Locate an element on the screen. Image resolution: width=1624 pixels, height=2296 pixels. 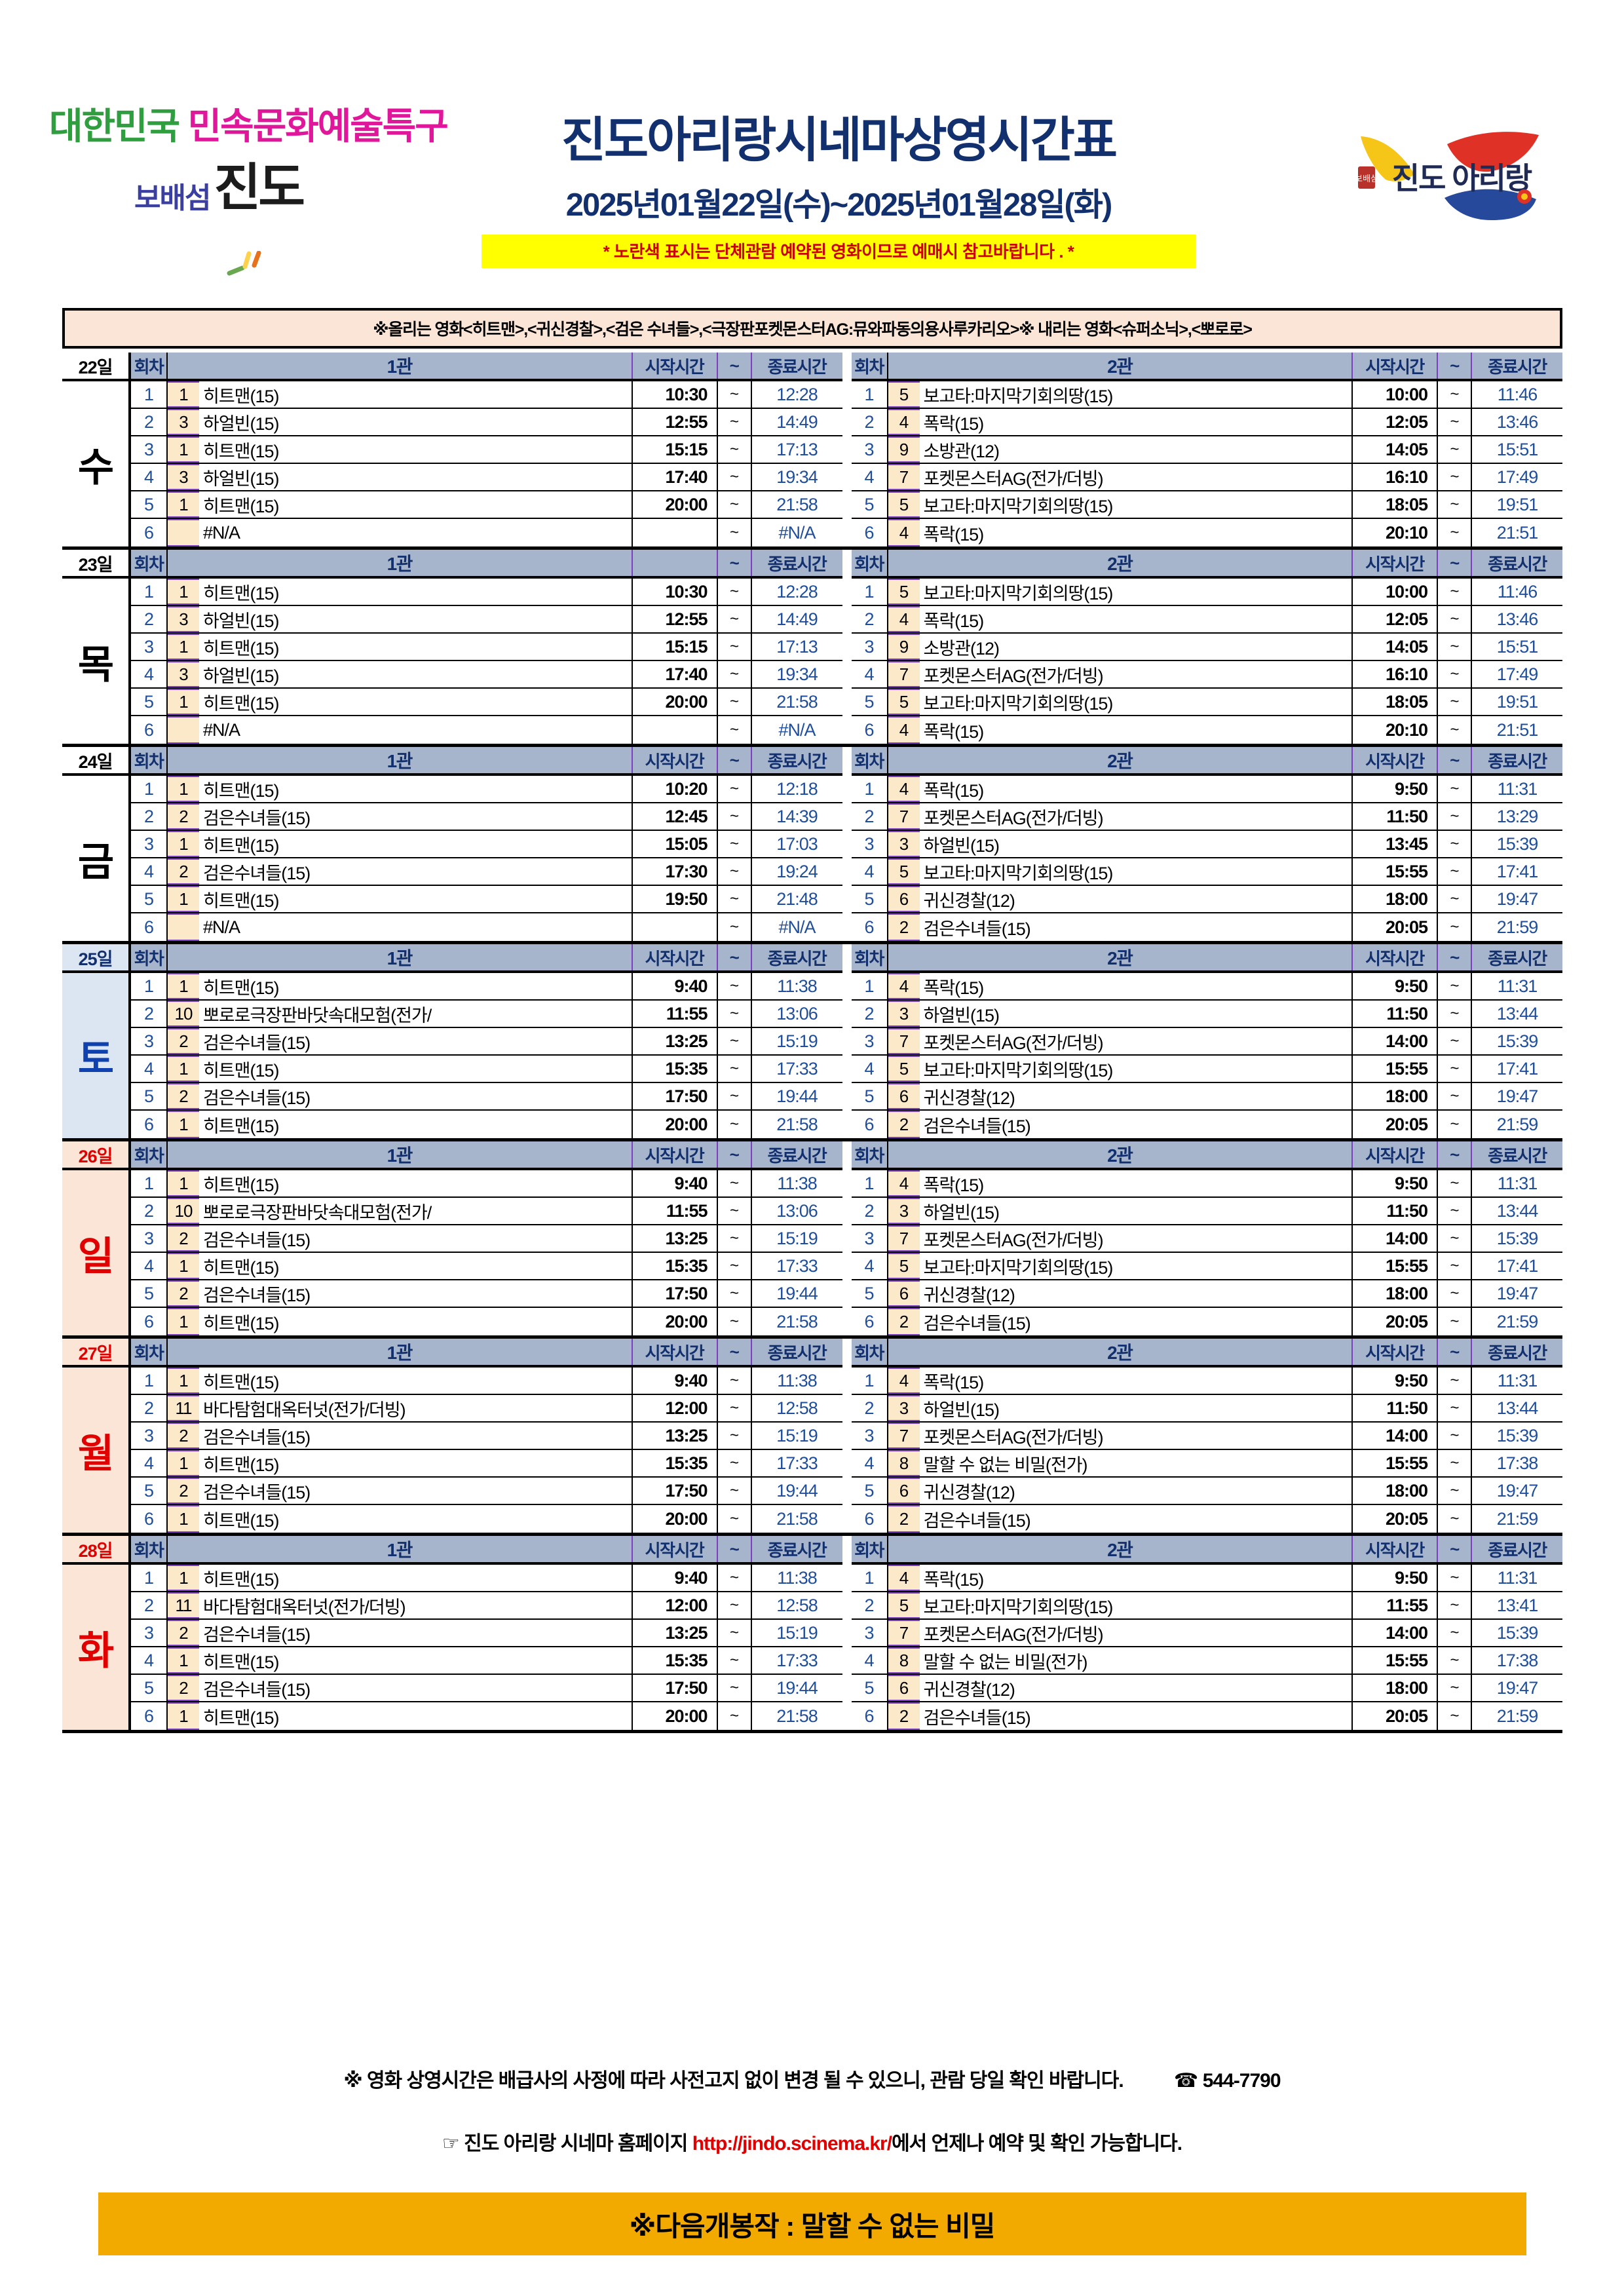
showtime-row: 2 2 검은수녀들(15) 12:45 ~14:39 is located at coordinates (486, 817).